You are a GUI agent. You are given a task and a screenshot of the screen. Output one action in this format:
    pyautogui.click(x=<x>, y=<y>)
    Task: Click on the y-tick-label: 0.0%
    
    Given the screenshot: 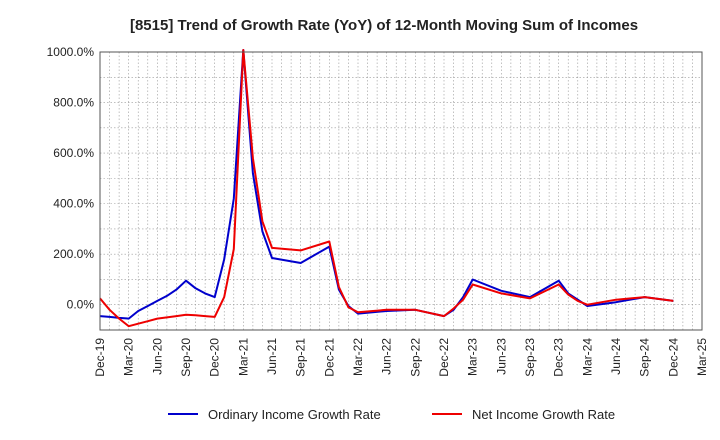 What is the action you would take?
    pyautogui.click(x=81, y=305)
    